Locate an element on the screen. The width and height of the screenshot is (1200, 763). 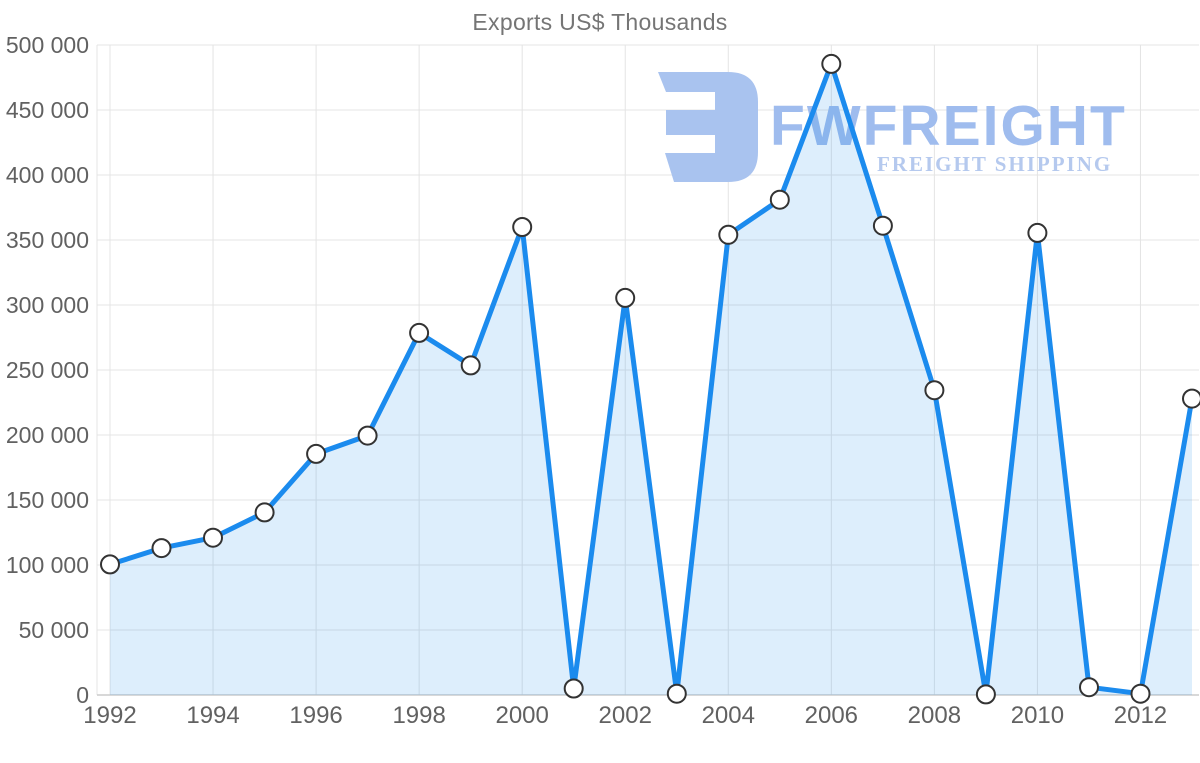
chart-title: Exports US$ Thousands is located at coordinates (600, 22).